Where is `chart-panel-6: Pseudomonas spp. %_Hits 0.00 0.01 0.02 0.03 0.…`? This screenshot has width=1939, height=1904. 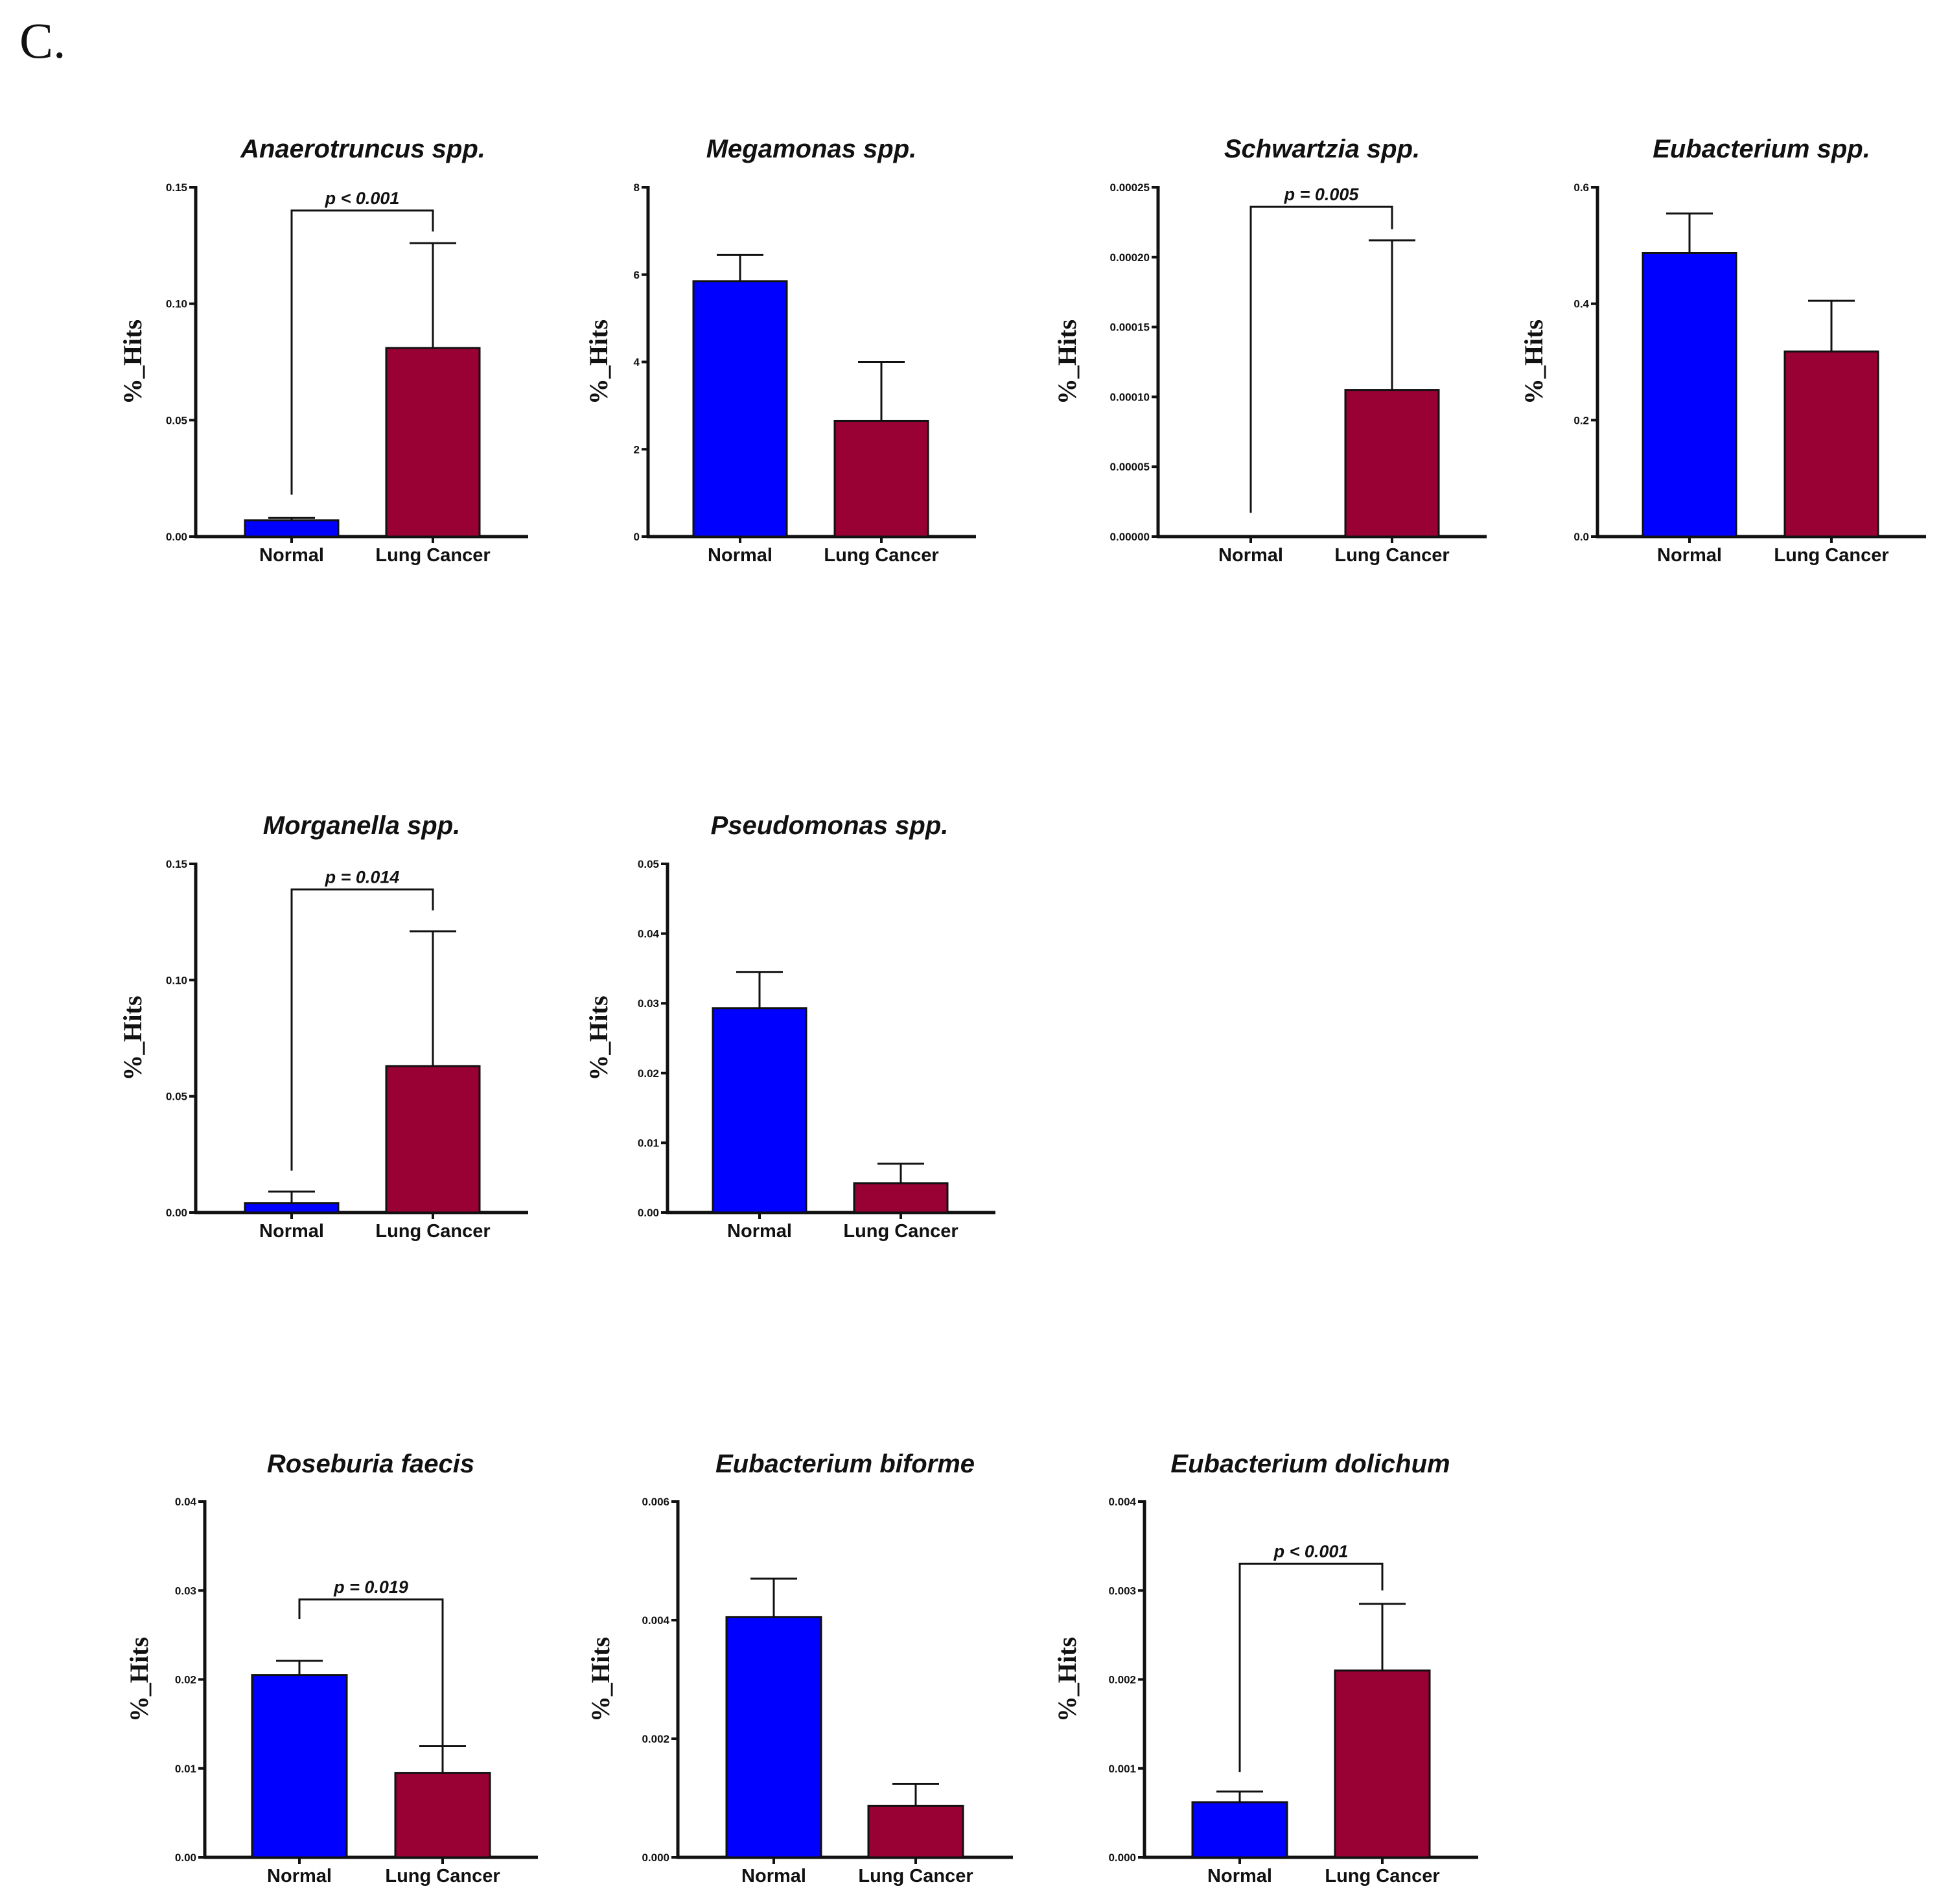 chart-panel-6: Pseudomonas spp. %_Hits 0.00 0.01 0.02 0.03 0.… is located at coordinates (789, 1027).